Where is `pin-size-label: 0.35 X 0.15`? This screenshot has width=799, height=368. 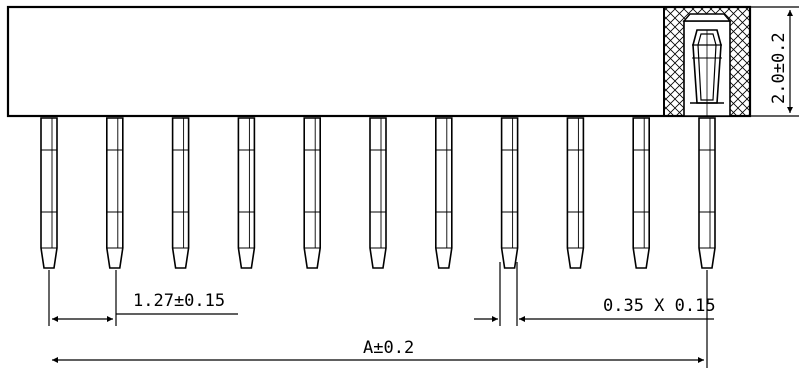
pin-size-label: 0.35 X 0.15 is located at coordinates (659, 306).